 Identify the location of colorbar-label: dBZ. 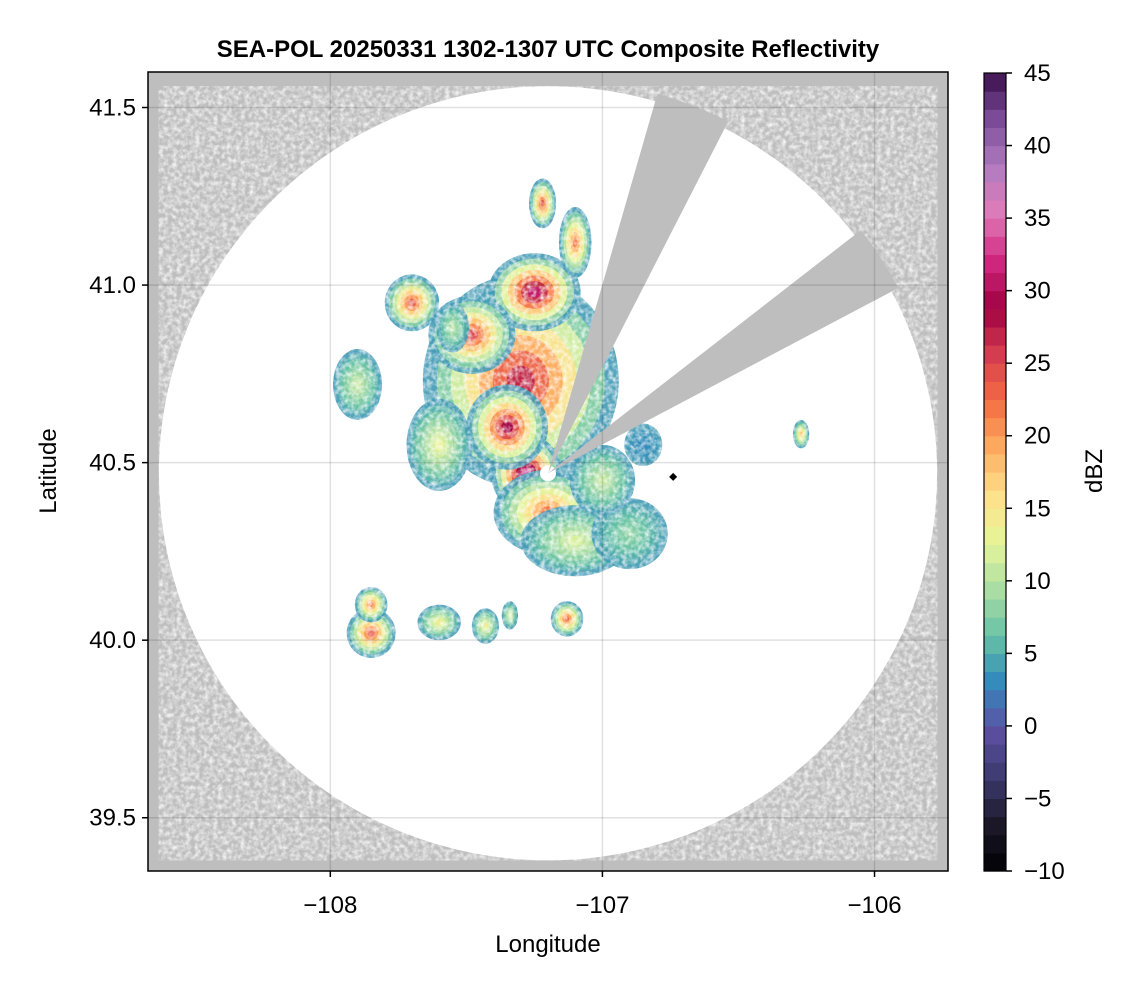
(1094, 471).